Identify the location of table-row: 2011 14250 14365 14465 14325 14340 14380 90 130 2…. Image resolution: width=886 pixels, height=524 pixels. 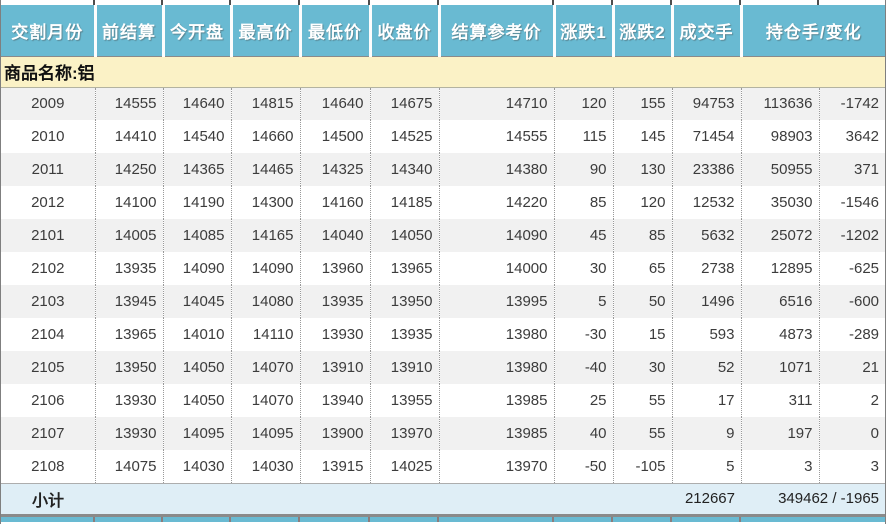
(443, 169).